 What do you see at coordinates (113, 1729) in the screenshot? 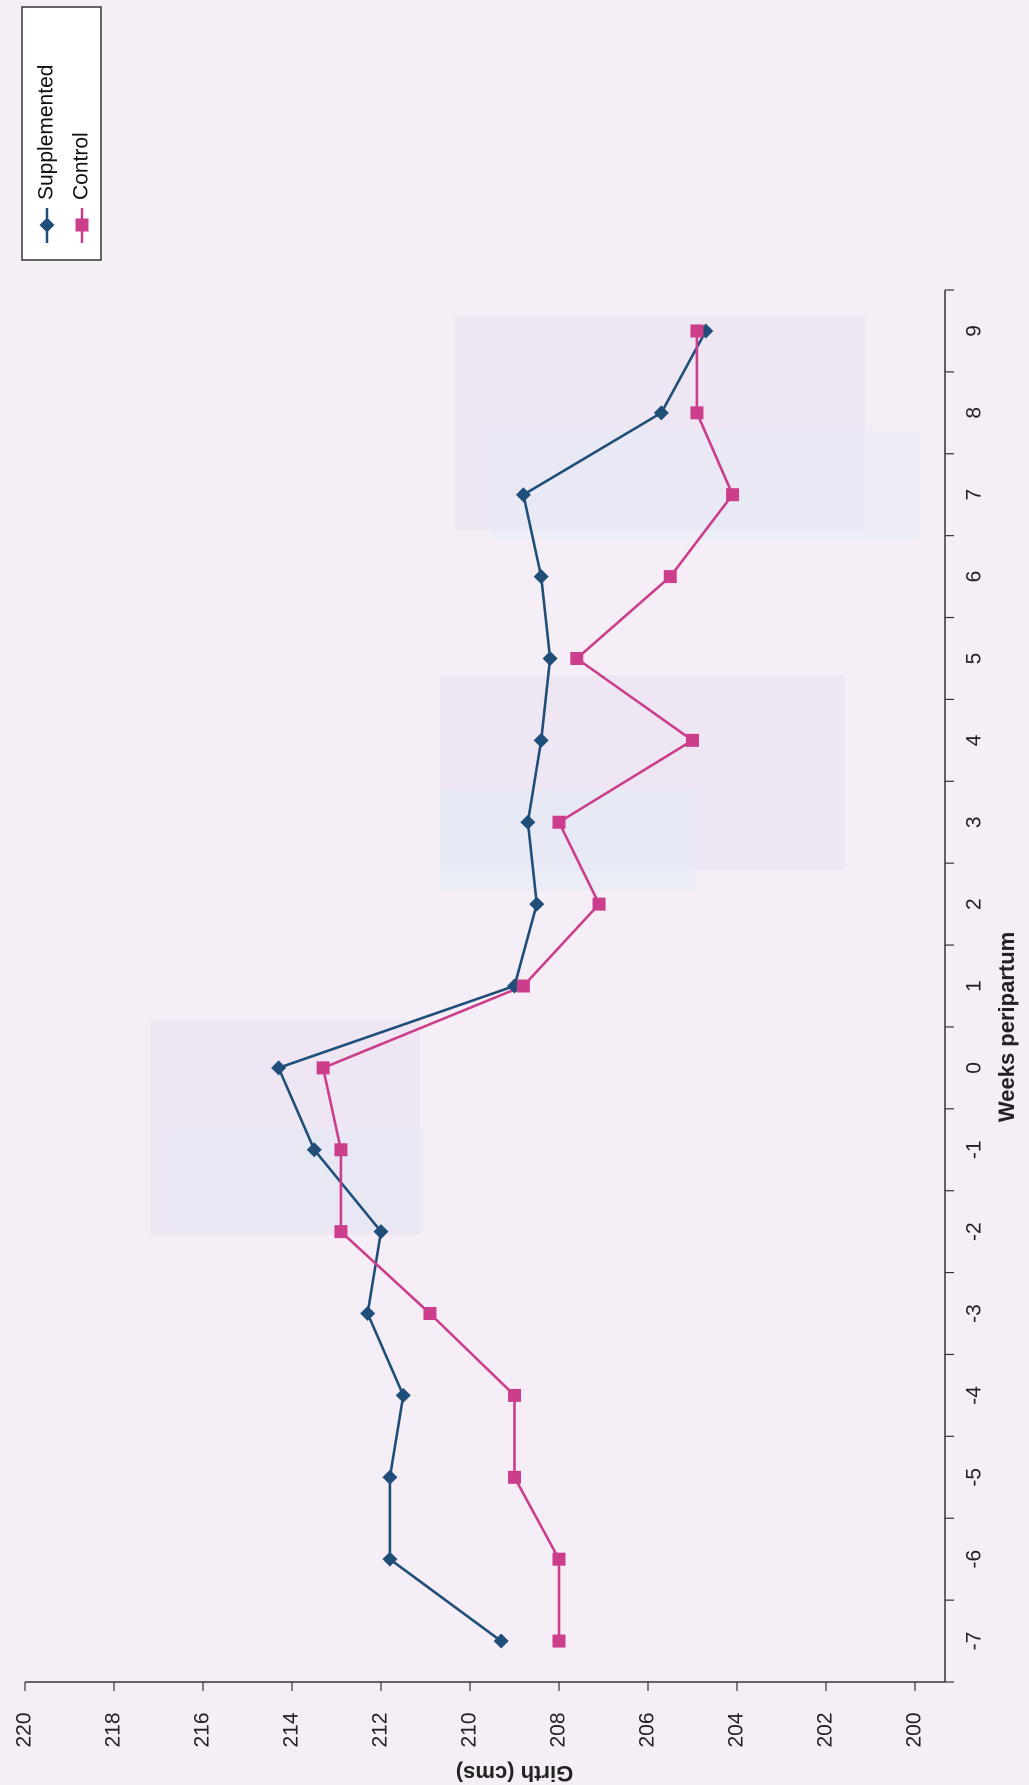
I see `y-tick-label: 218` at bounding box center [113, 1729].